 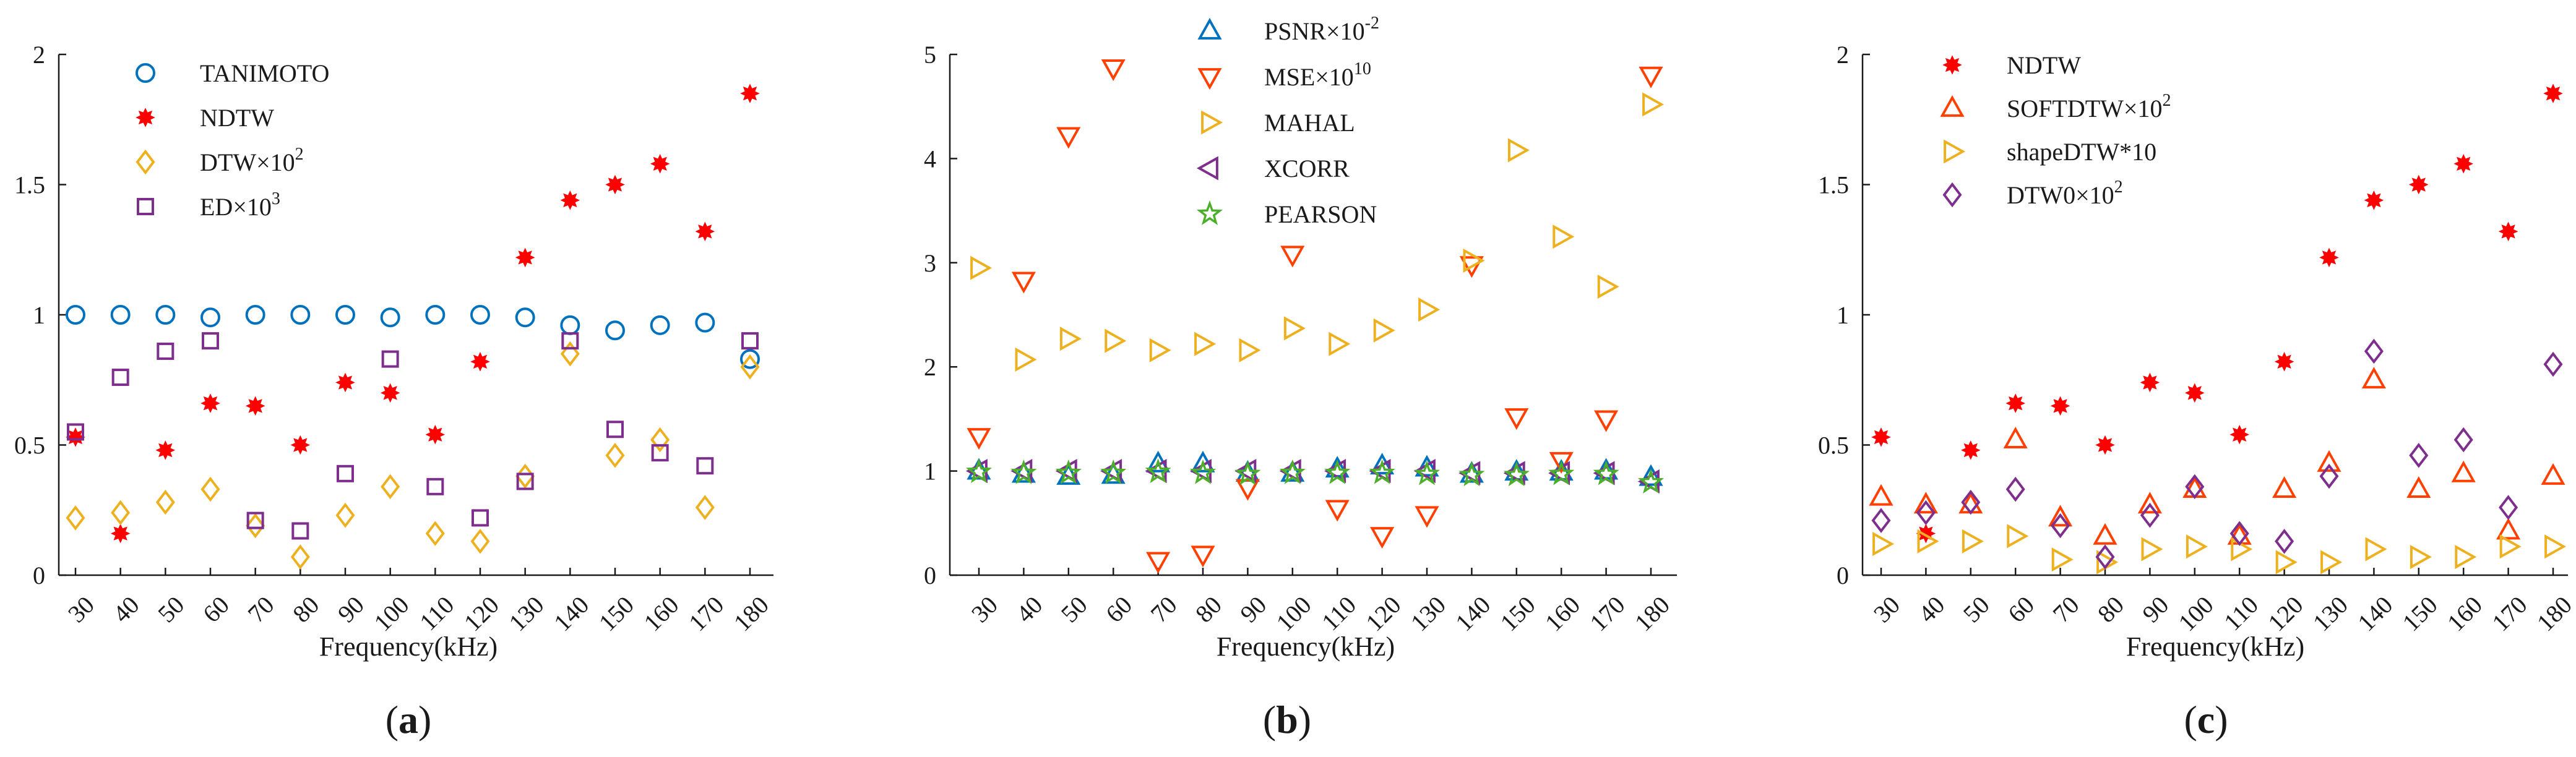 I want to click on legend-label: shapeDTW*10, so click(x=2081, y=152).